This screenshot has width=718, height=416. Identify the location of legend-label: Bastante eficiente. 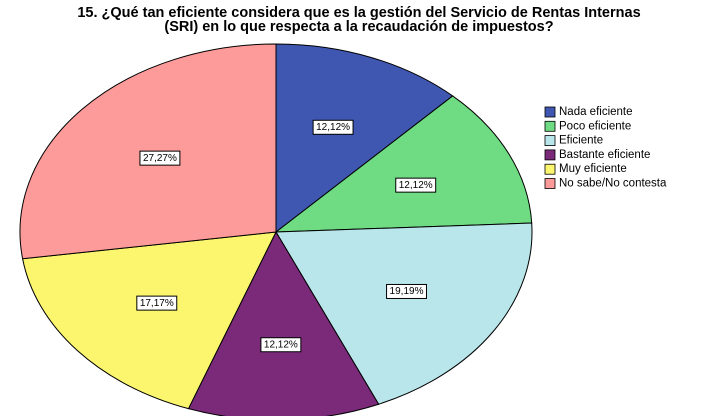
(604, 155).